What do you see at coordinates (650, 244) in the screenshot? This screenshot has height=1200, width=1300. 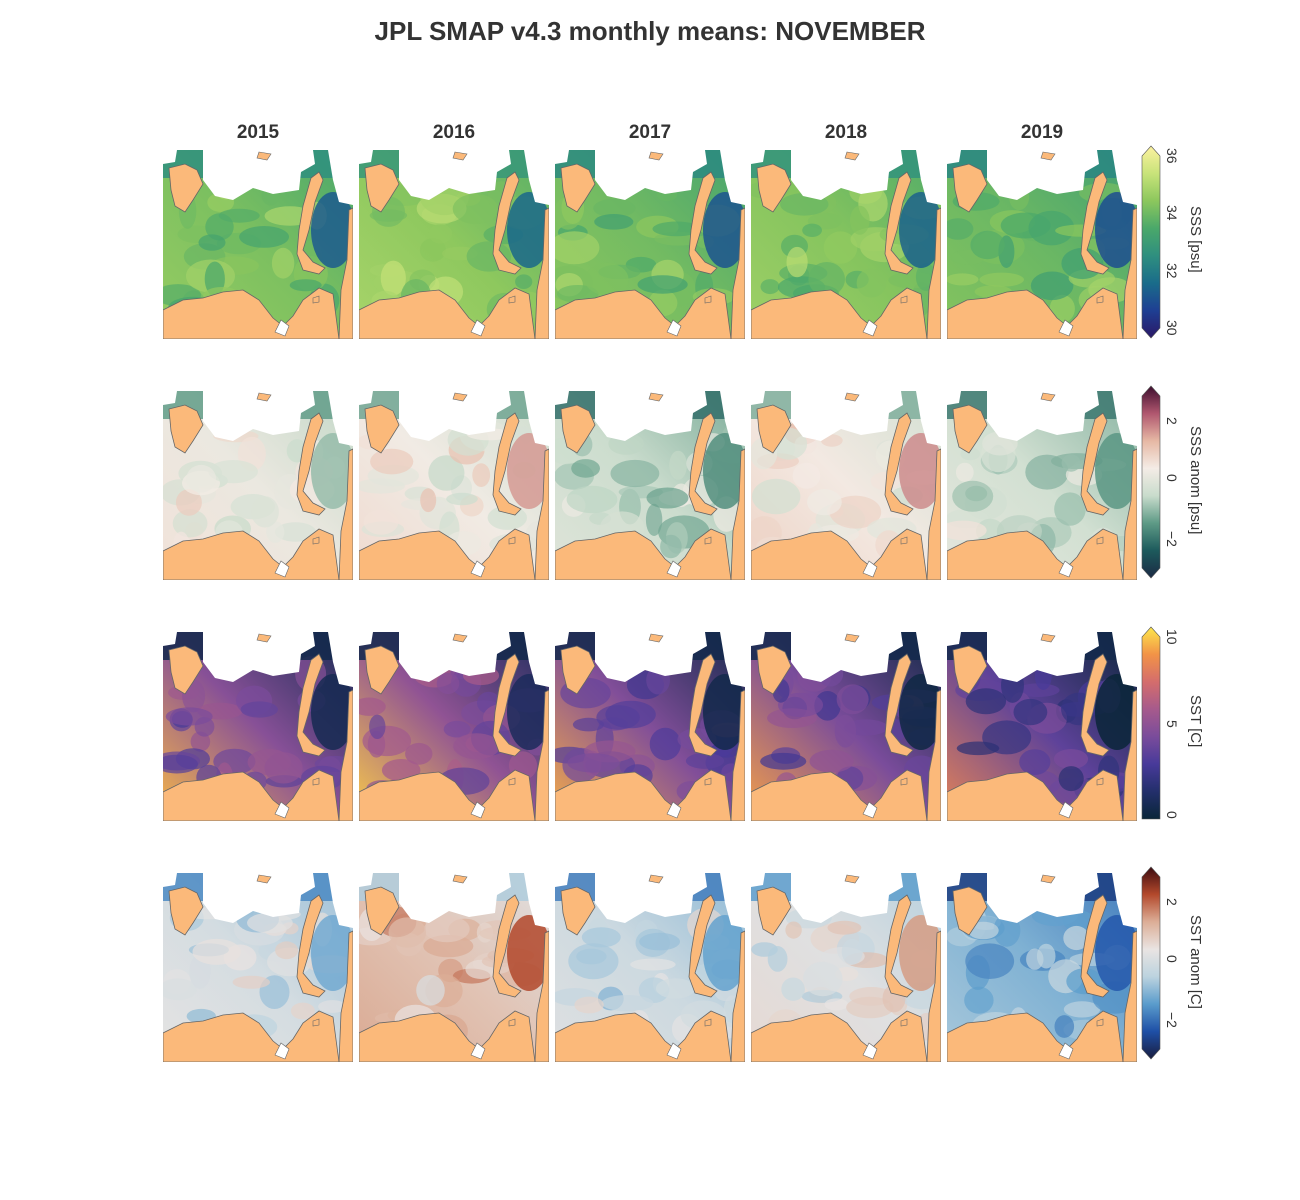 I see `map-panel-sss-2017` at bounding box center [650, 244].